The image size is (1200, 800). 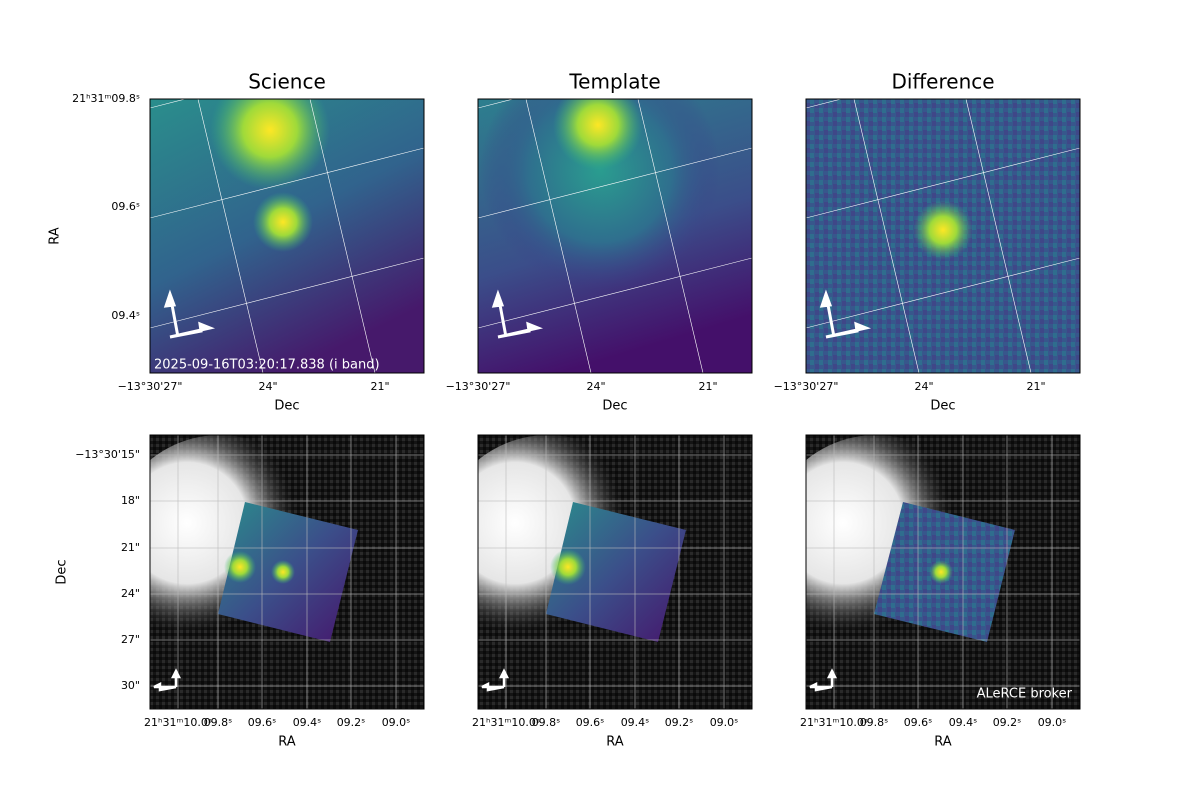 I want to click on template-cutout, so click(x=615, y=572).